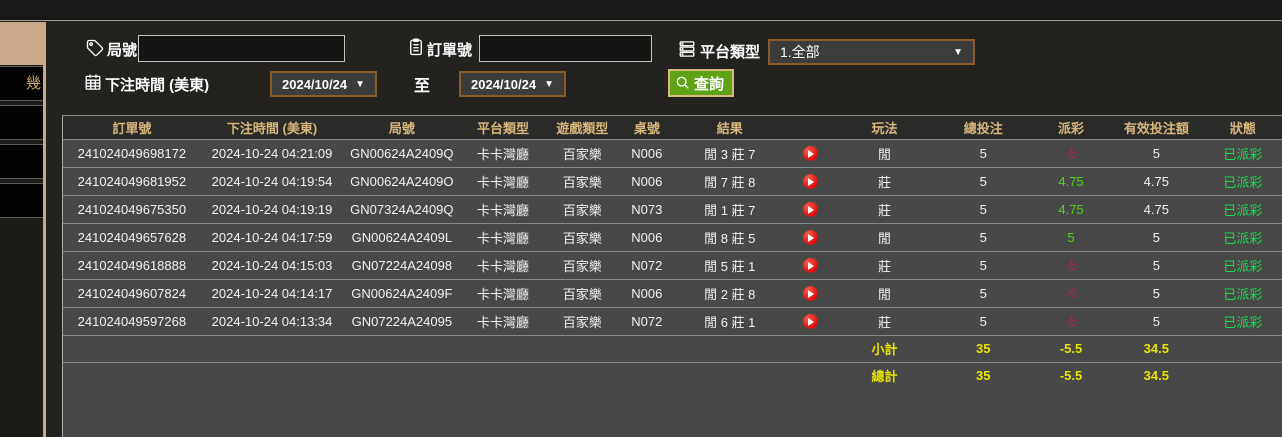  What do you see at coordinates (687, 49) in the screenshot?
I see `platform-list-icon` at bounding box center [687, 49].